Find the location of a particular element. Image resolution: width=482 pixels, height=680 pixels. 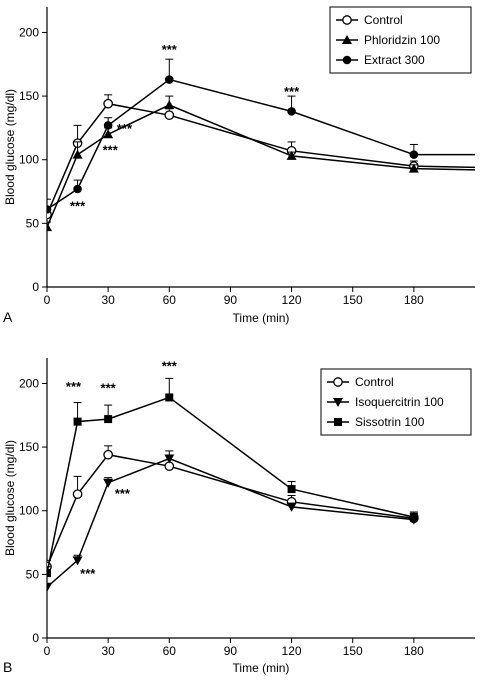

legend-label: Extract 300 is located at coordinates (394, 60).